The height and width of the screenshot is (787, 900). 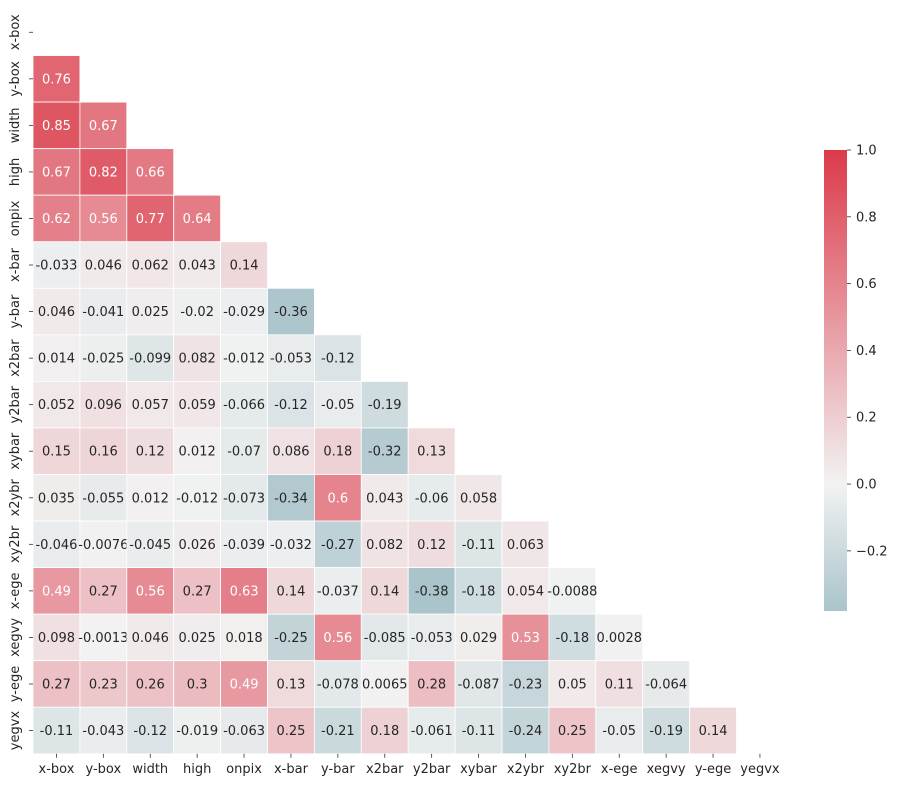 I want to click on y-tick-label: width, so click(x=15, y=125).